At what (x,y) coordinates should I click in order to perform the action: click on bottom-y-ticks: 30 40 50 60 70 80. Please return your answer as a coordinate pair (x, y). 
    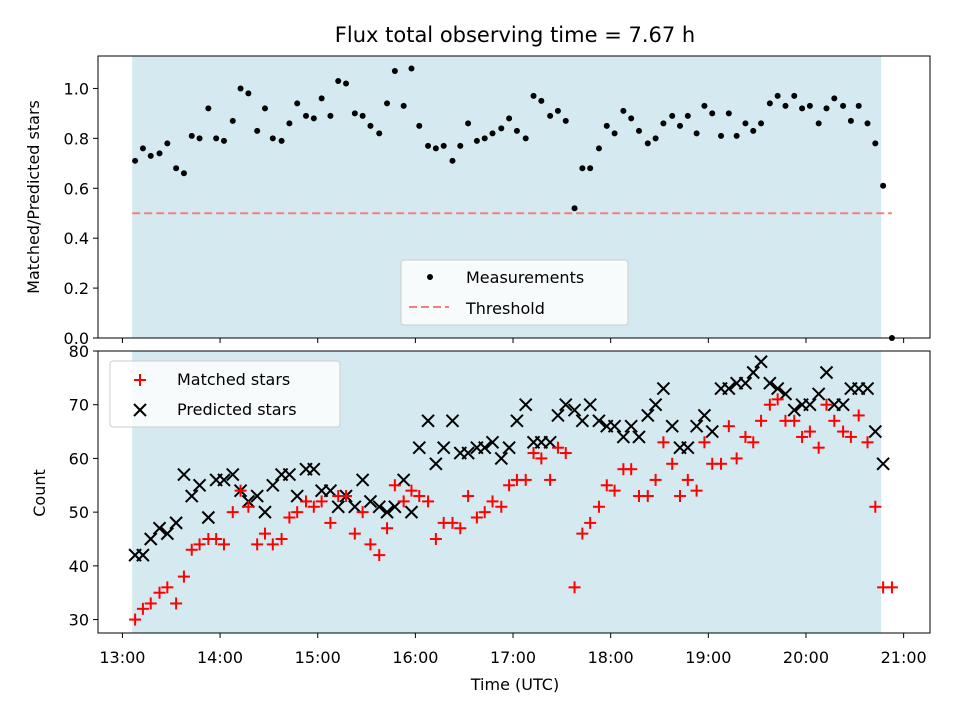
    Looking at the image, I should click on (83, 486).